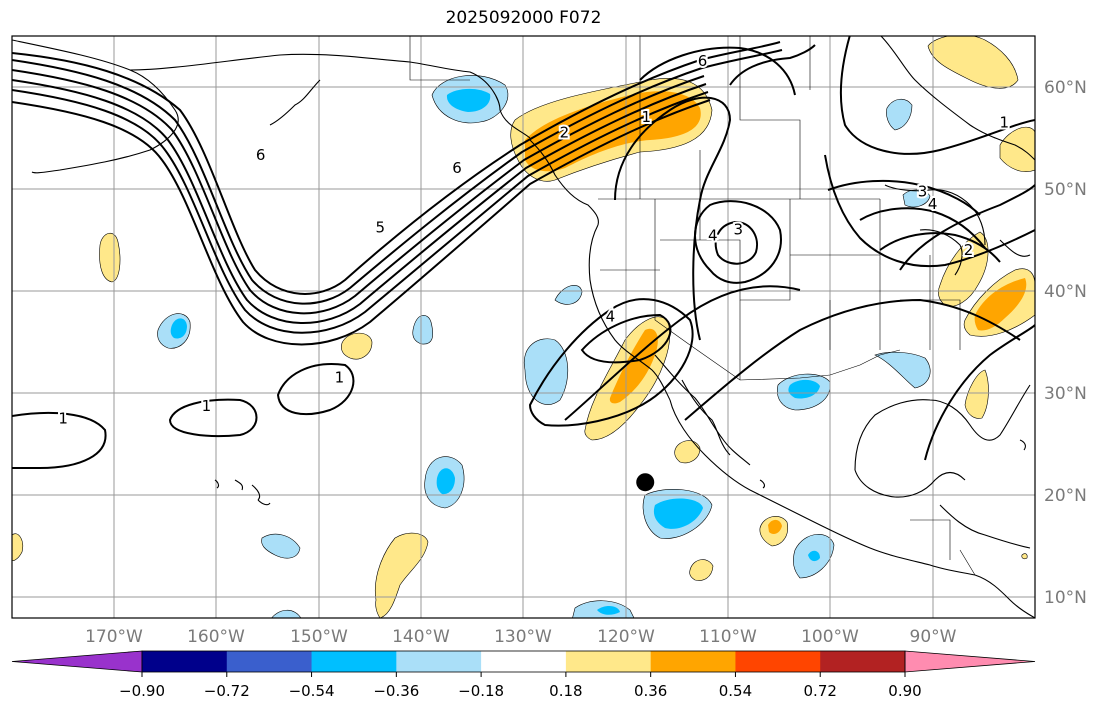 This screenshot has height=712, width=1105. I want to click on lon-label: 150°W, so click(319, 637).